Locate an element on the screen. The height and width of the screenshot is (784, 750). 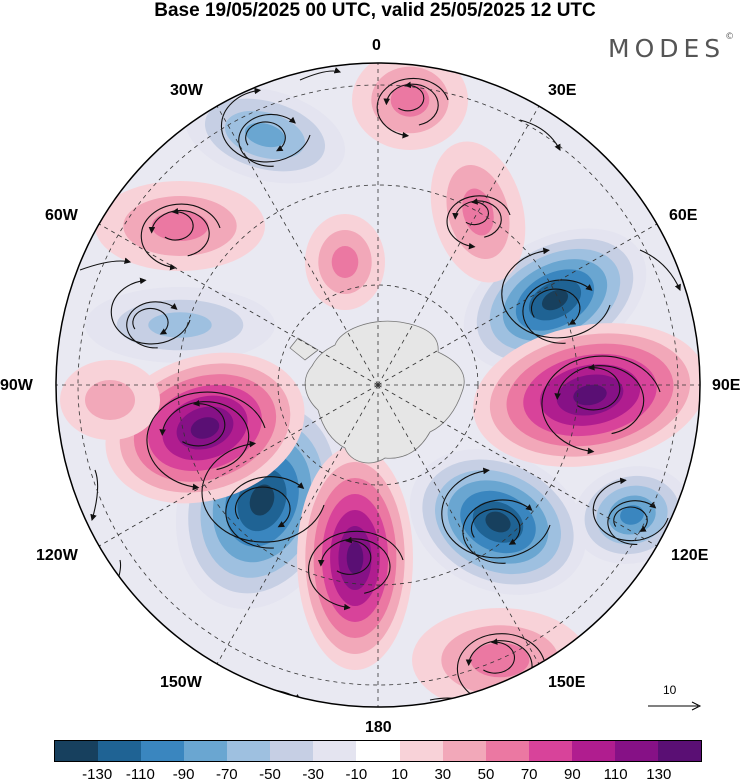
lon-label-90w: 90W is located at coordinates (16, 385).